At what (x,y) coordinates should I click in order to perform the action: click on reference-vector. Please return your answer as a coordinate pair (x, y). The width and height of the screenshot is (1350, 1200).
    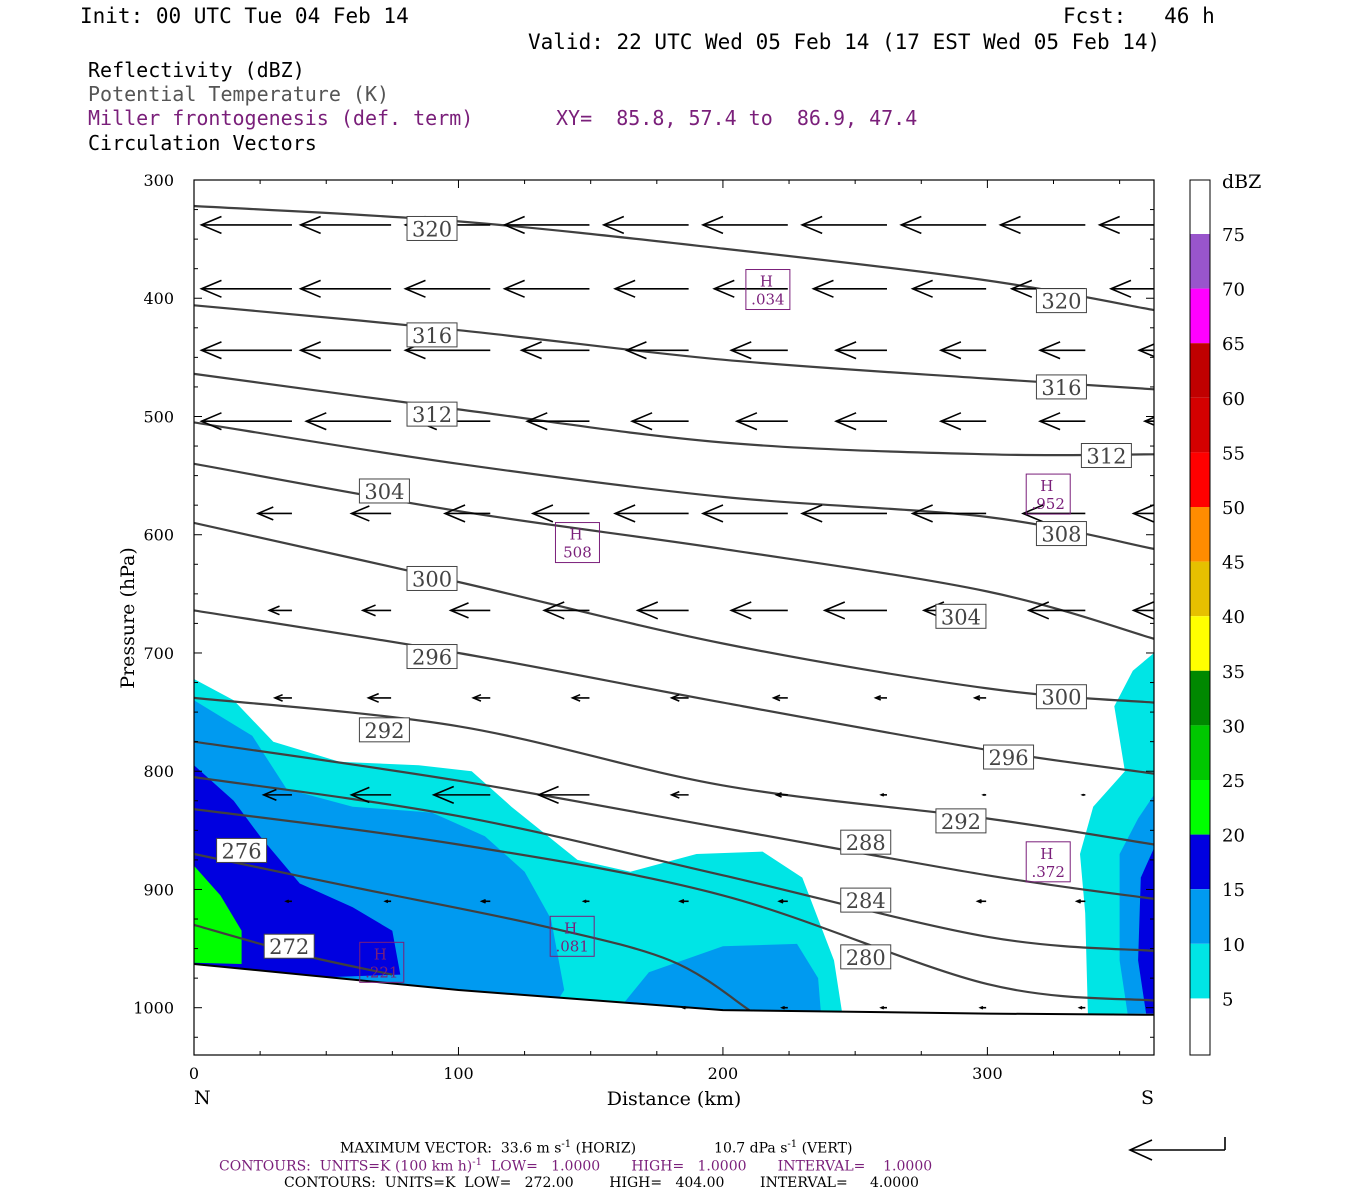
    Looking at the image, I should click on (1177, 1149).